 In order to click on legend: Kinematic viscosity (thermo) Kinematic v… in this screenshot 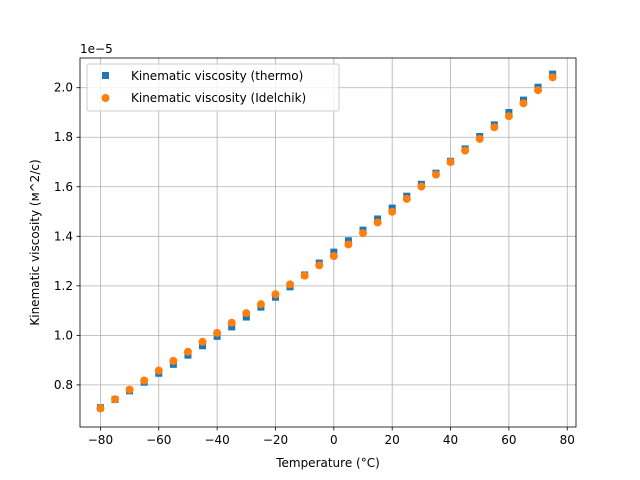, I will do `click(213, 87)`.